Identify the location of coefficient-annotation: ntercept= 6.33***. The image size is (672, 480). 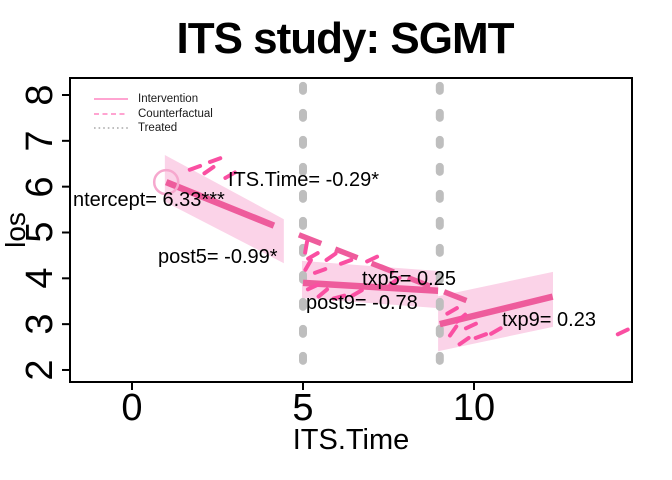
(149, 200).